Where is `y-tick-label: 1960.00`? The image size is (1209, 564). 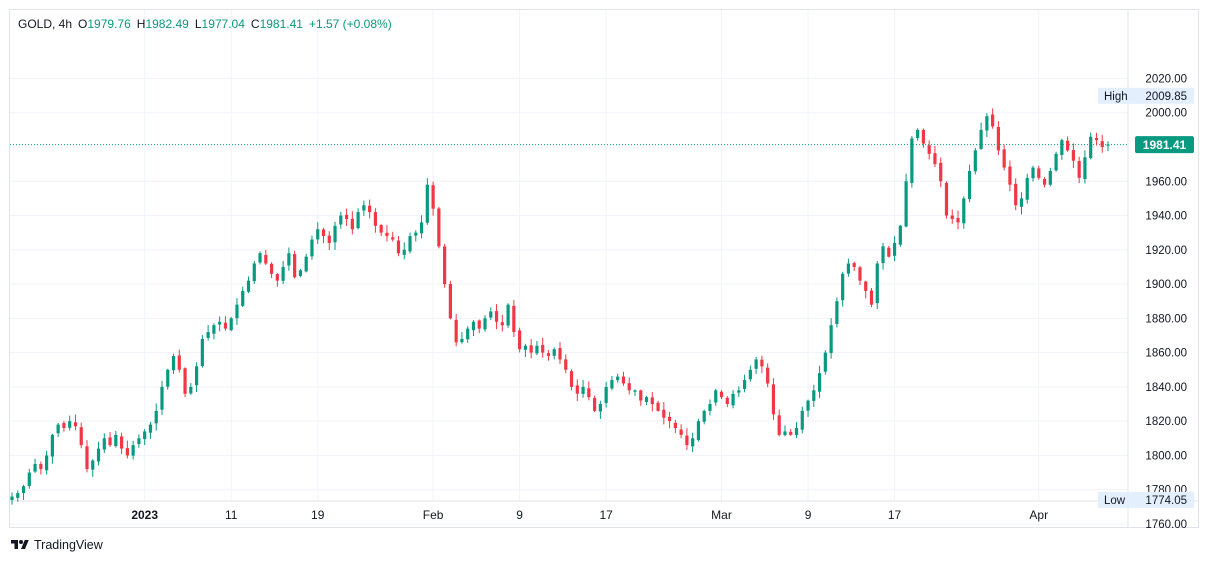
y-tick-label: 1960.00 is located at coordinates (1166, 182).